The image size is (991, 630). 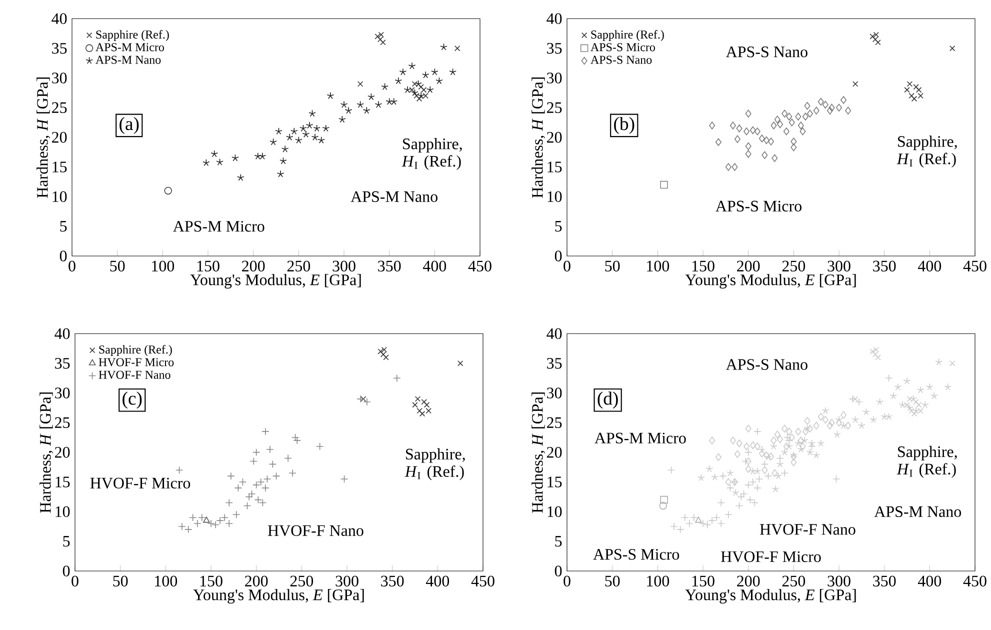 What do you see at coordinates (434, 464) in the screenshot?
I see `annotation: Sapphire, H$_{I}$ (Ref.)` at bounding box center [434, 464].